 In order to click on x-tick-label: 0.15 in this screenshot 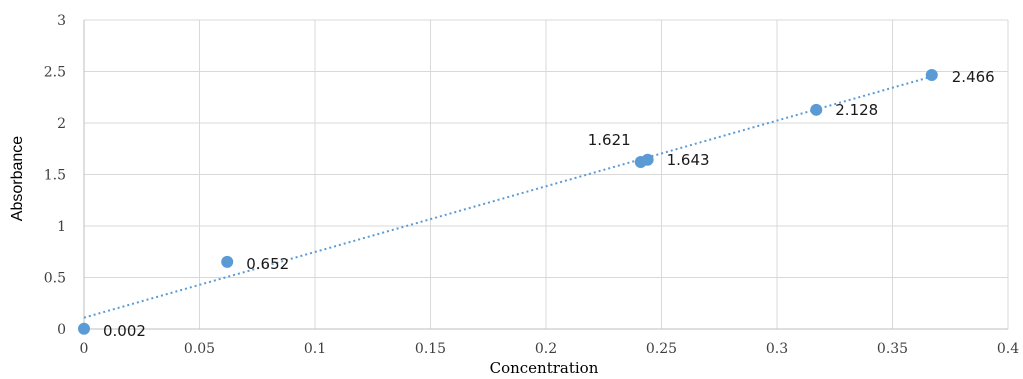, I will do `click(430, 349)`.